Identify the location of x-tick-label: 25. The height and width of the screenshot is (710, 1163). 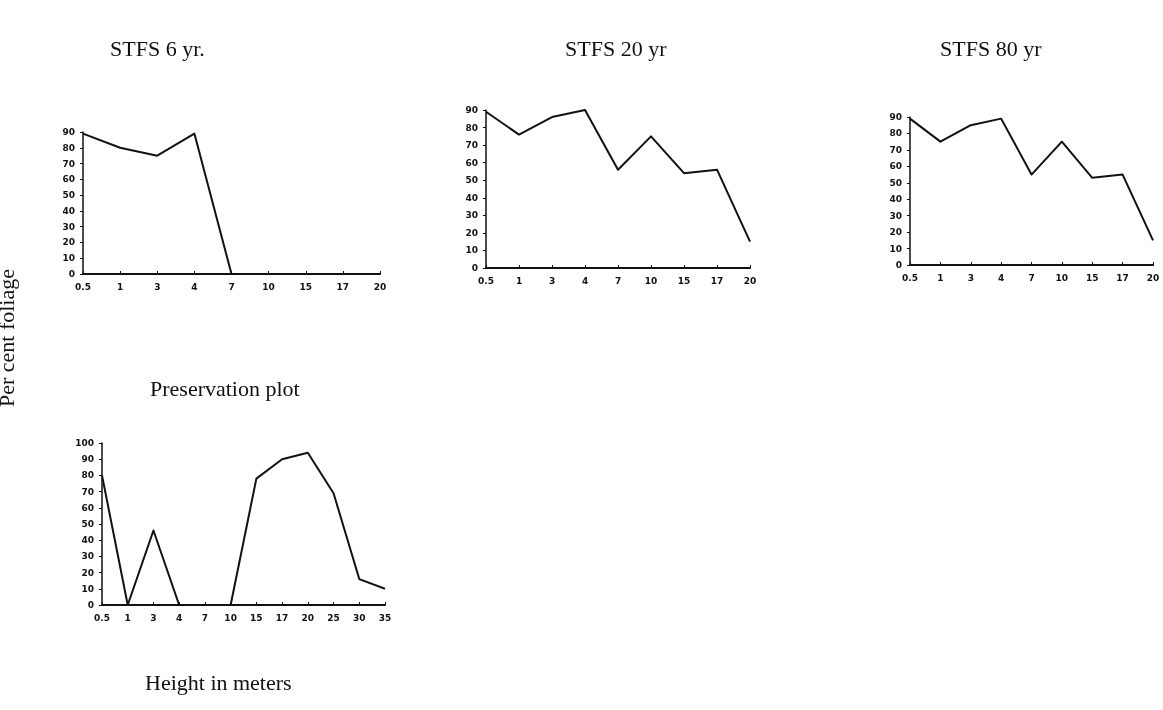
(333, 617).